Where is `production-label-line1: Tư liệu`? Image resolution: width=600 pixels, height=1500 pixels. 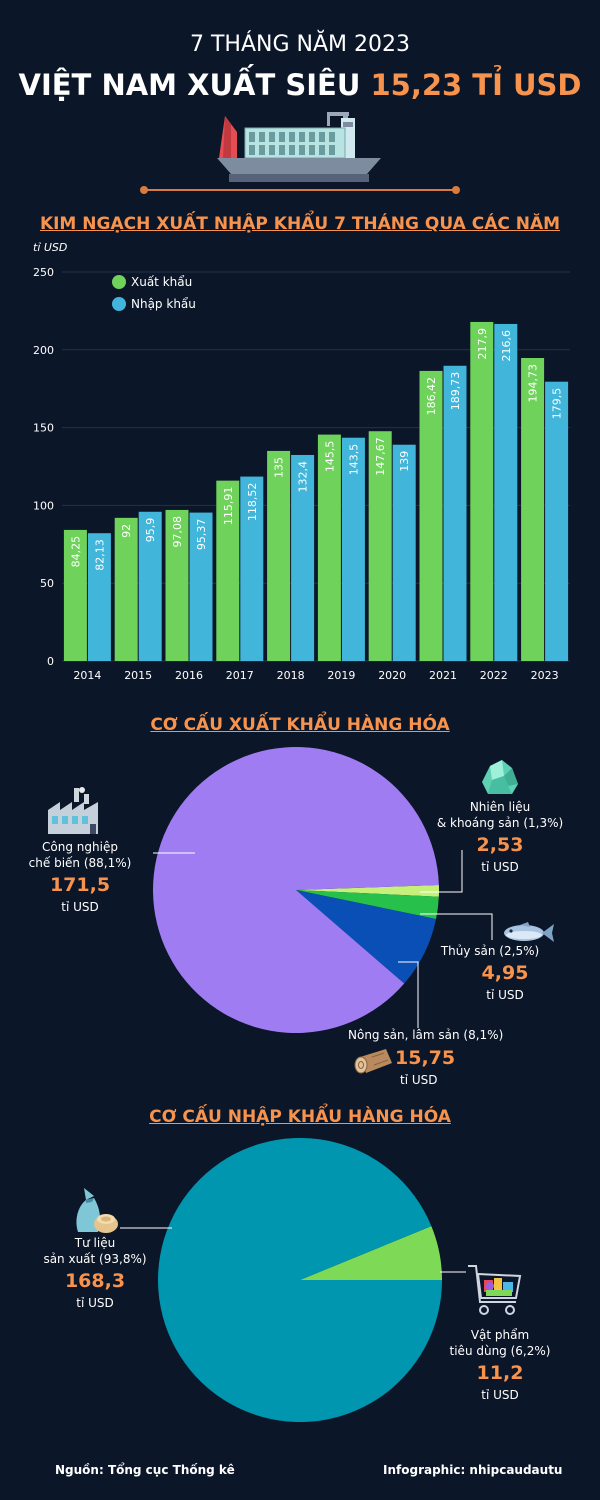 production-label-line1: Tư liệu is located at coordinates (95, 1243).